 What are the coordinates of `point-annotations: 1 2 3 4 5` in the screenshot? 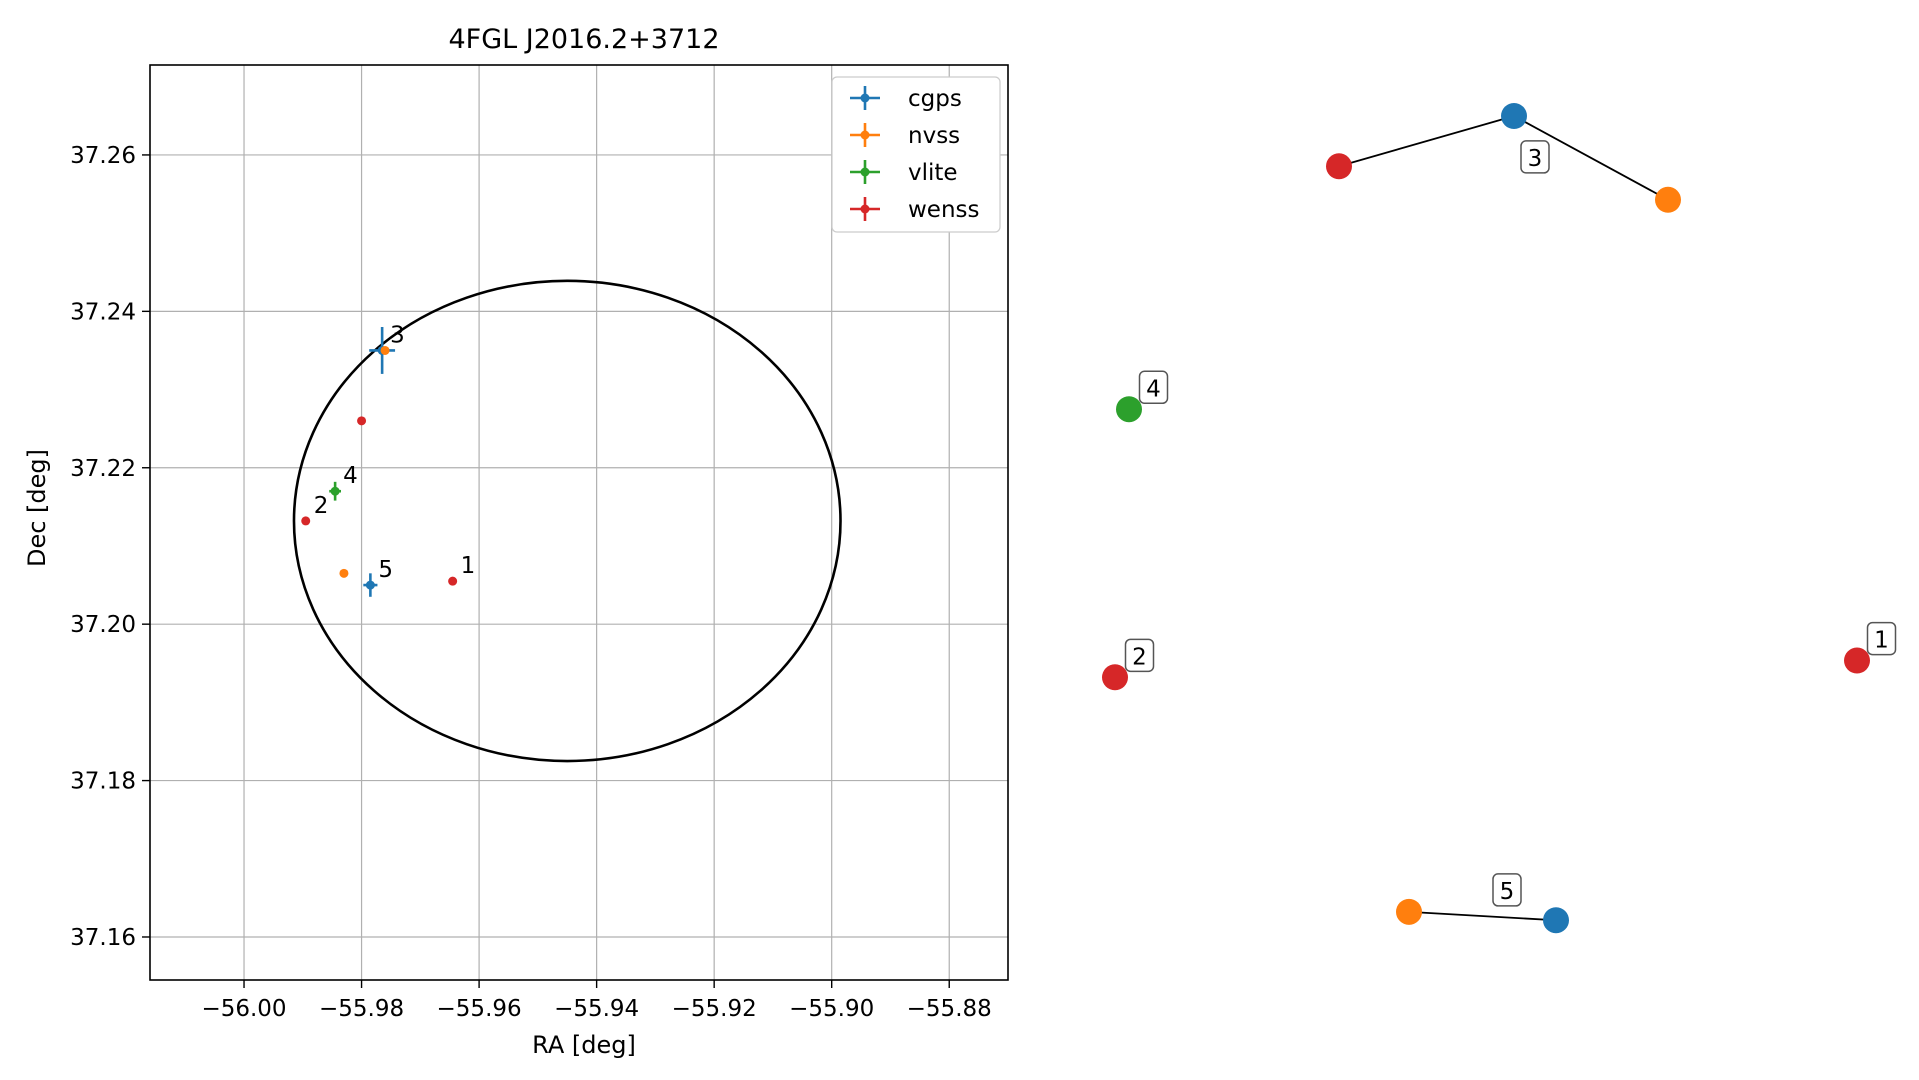 It's located at (395, 452).